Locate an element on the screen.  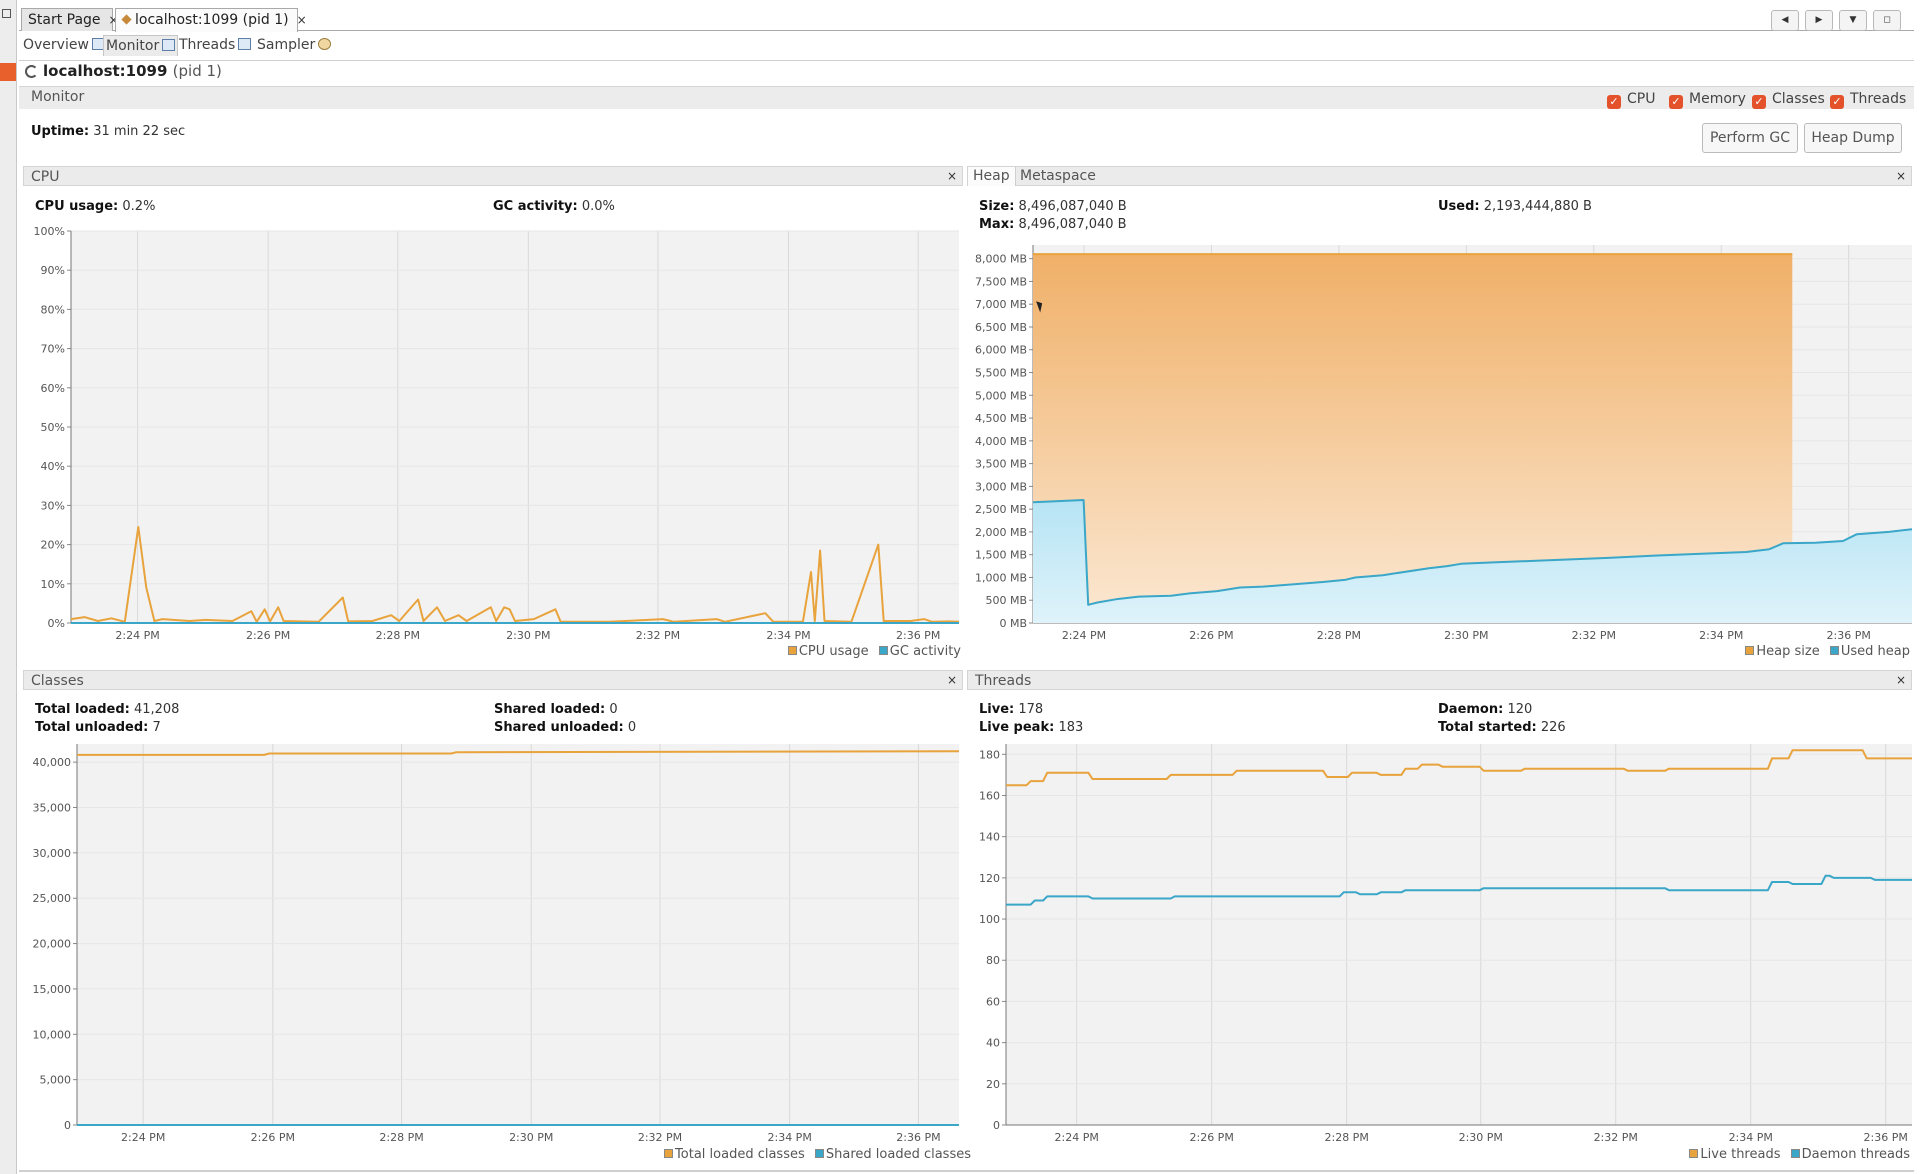
y-tick-label: 15,000 is located at coordinates (52, 989).